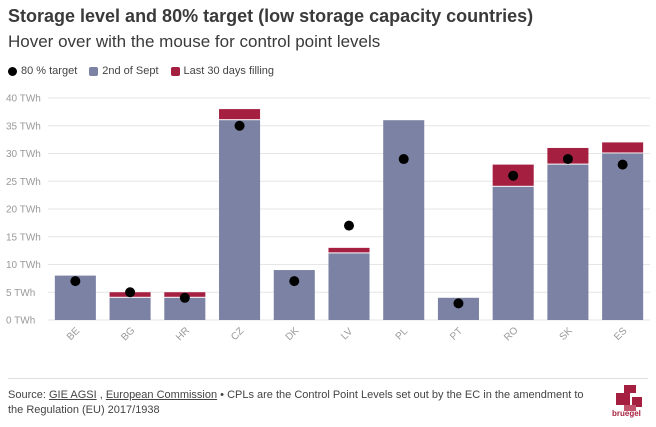 This screenshot has height=427, width=656. Describe the element at coordinates (620, 333) in the screenshot. I see `x-tick-label: ES` at that location.